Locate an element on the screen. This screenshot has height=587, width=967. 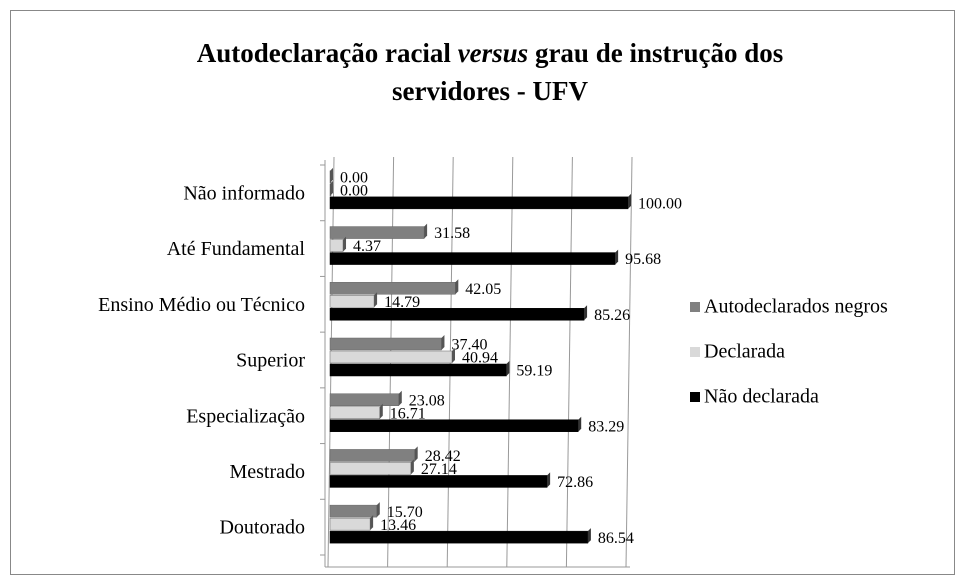
data-label: 14.79 is located at coordinates (402, 302).